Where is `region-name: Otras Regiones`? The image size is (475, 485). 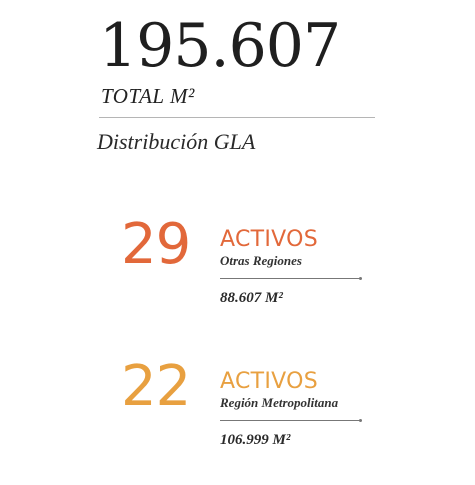 region-name: Otras Regiones is located at coordinates (261, 260).